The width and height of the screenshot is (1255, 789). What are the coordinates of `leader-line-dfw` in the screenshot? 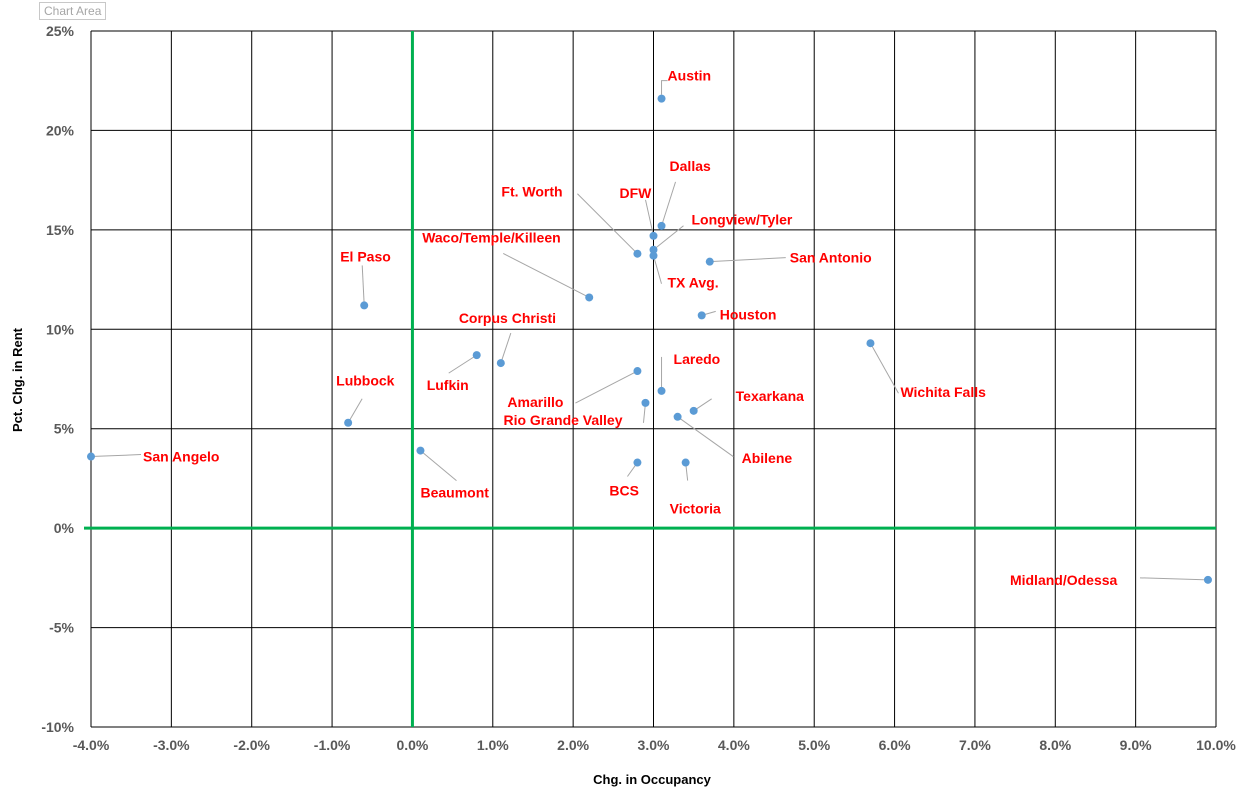 It's located at (649, 217).